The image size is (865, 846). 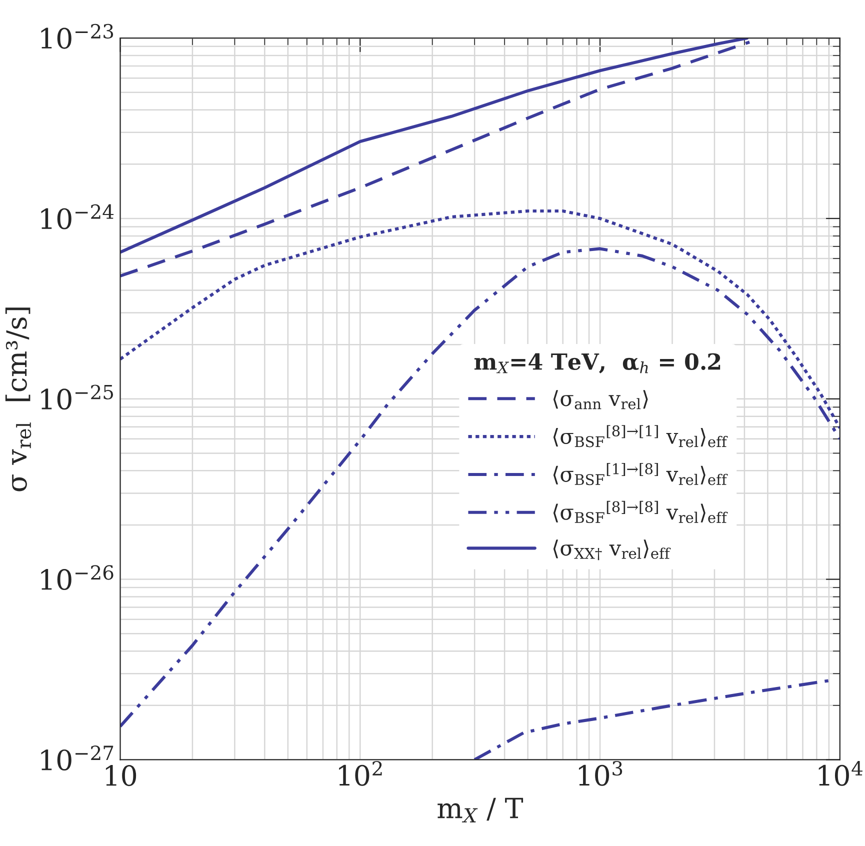 I want to click on legend-label: ⟨σ$_{XX†}$ v$_{rel}$⟩$_{eff}$, so click(x=612, y=550).